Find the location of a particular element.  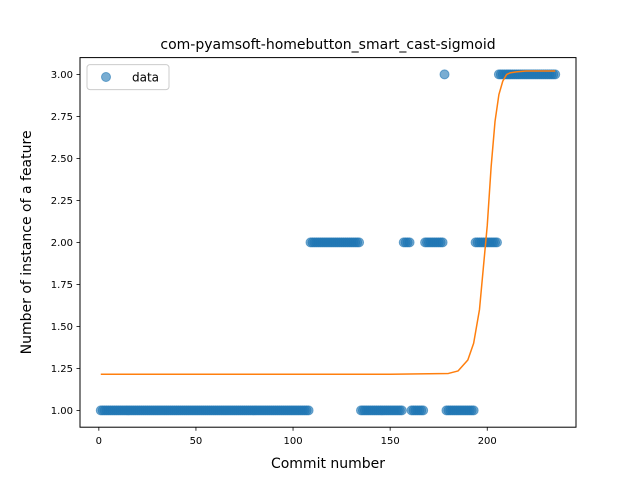

legend-label: data is located at coordinates (145, 78).